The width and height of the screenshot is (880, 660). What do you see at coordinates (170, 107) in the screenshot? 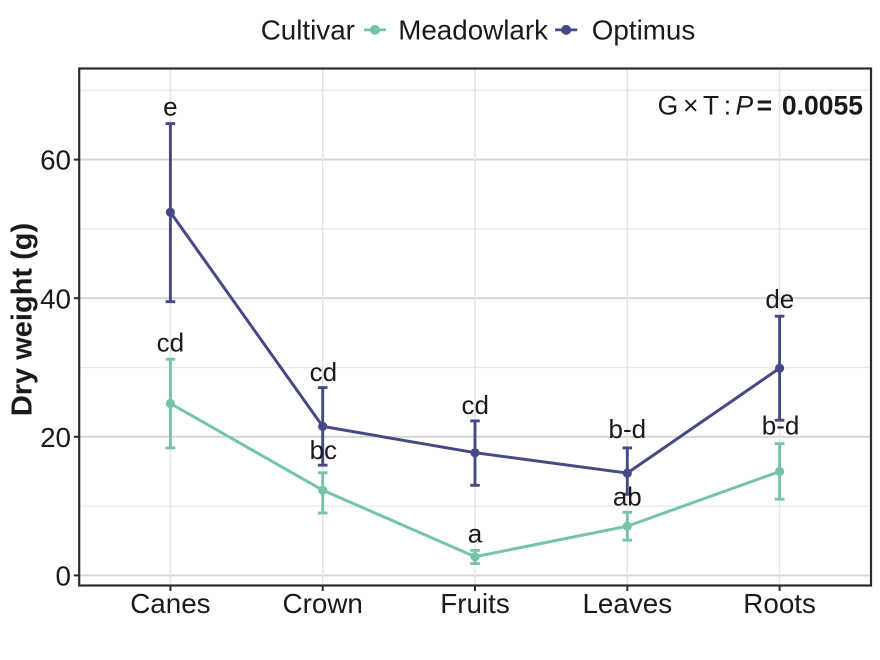
I see `svg-text: e` at bounding box center [170, 107].